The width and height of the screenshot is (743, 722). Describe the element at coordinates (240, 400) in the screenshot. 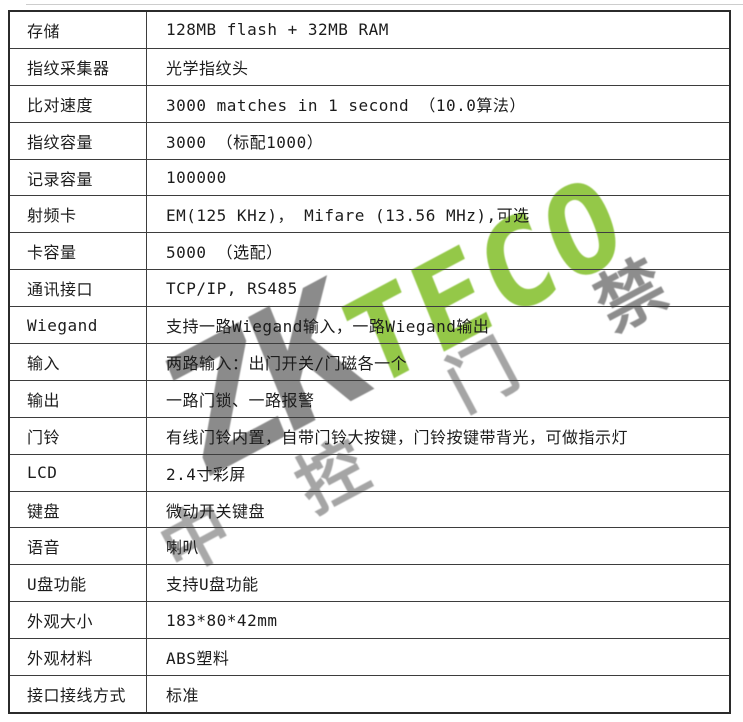

I see `spec-value: 一路门锁、一路报警` at that location.